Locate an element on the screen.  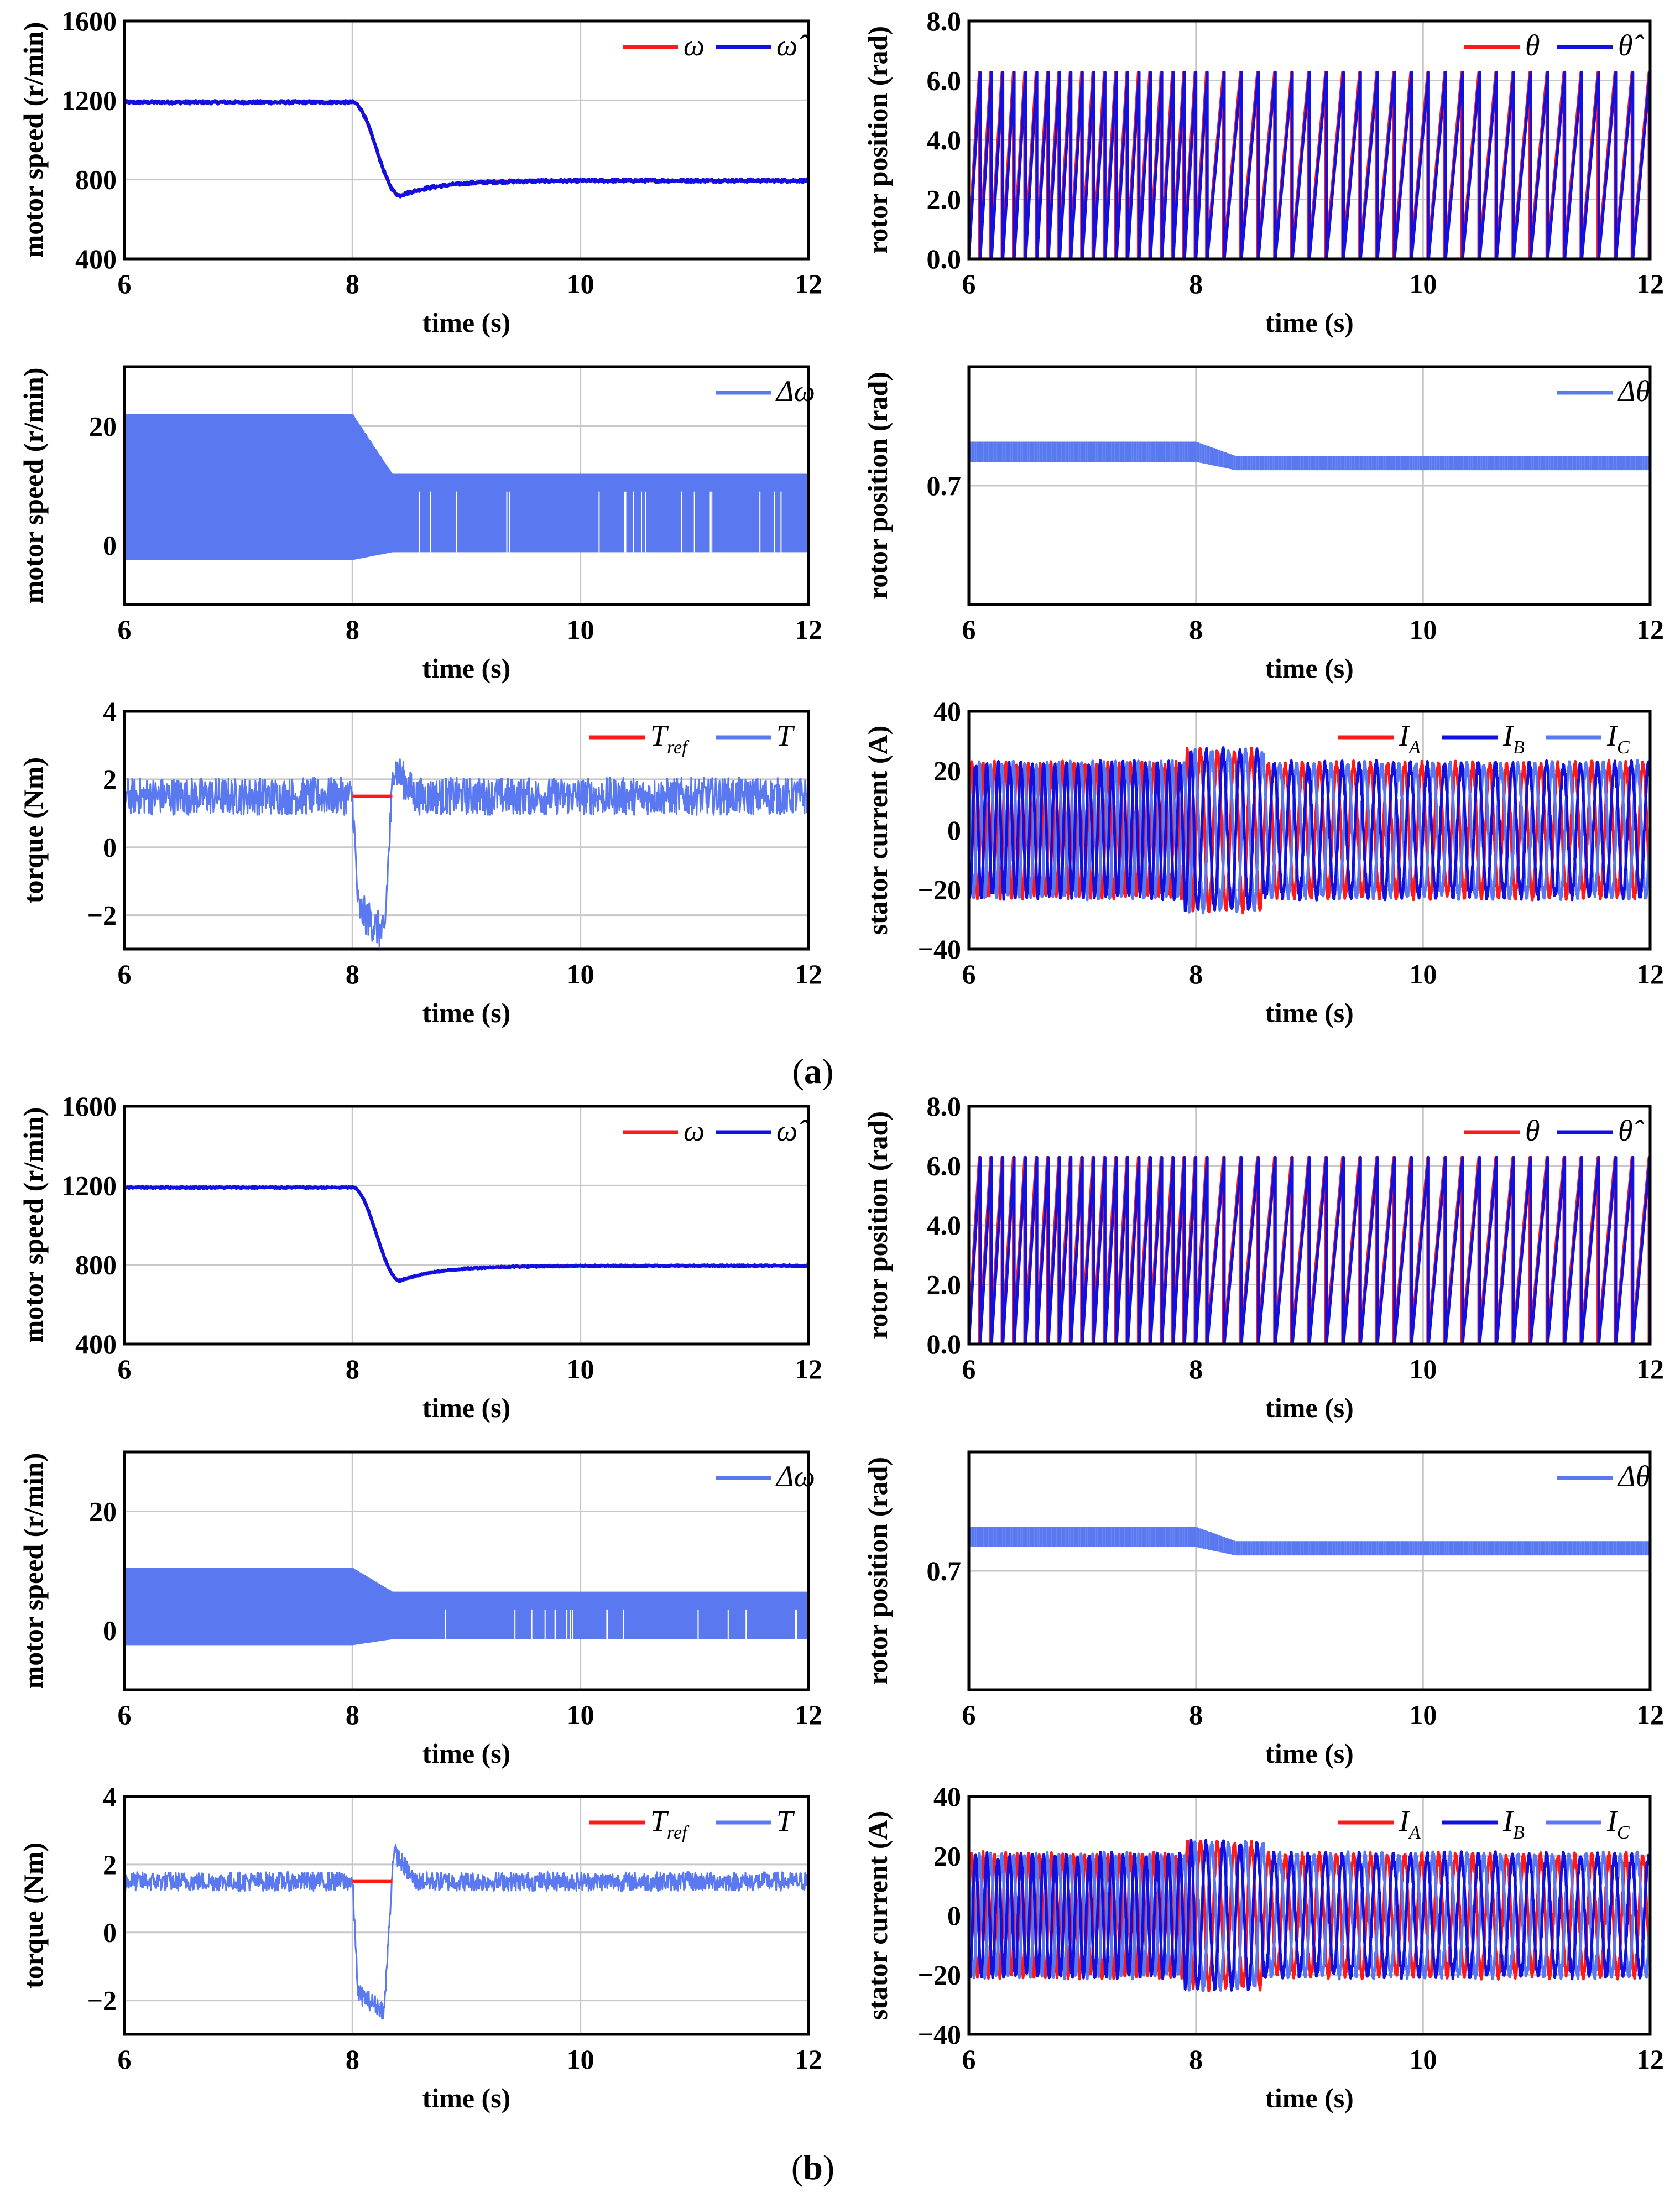
legend-label: IC is located at coordinates (1618, 739).